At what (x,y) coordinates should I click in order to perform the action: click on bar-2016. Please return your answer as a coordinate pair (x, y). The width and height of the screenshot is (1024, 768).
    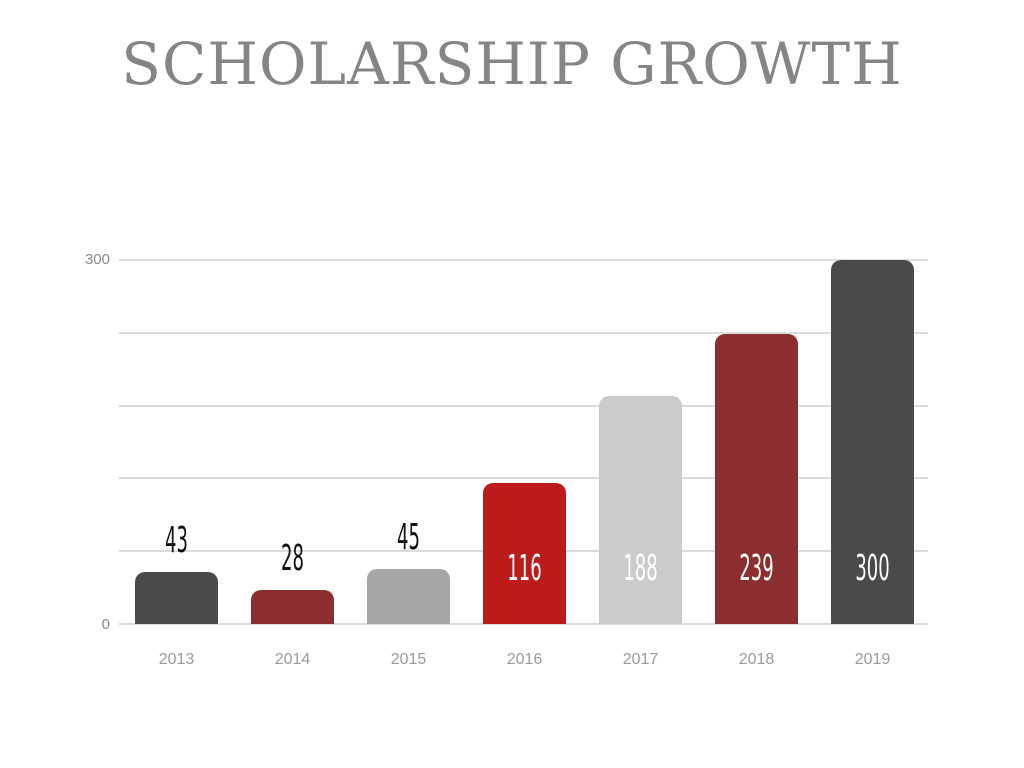
    Looking at the image, I should click on (524, 553).